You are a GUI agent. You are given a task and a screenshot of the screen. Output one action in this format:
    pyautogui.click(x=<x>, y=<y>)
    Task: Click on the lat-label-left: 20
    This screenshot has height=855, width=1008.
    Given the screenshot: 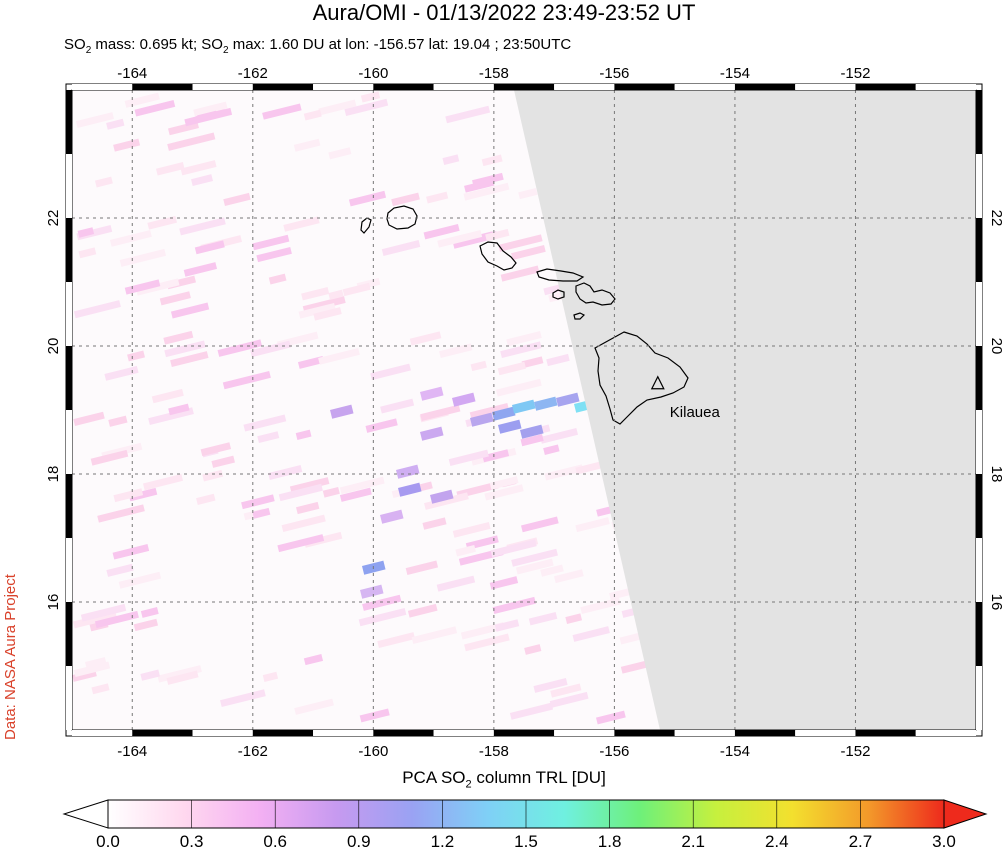 What is the action you would take?
    pyautogui.click(x=53, y=346)
    